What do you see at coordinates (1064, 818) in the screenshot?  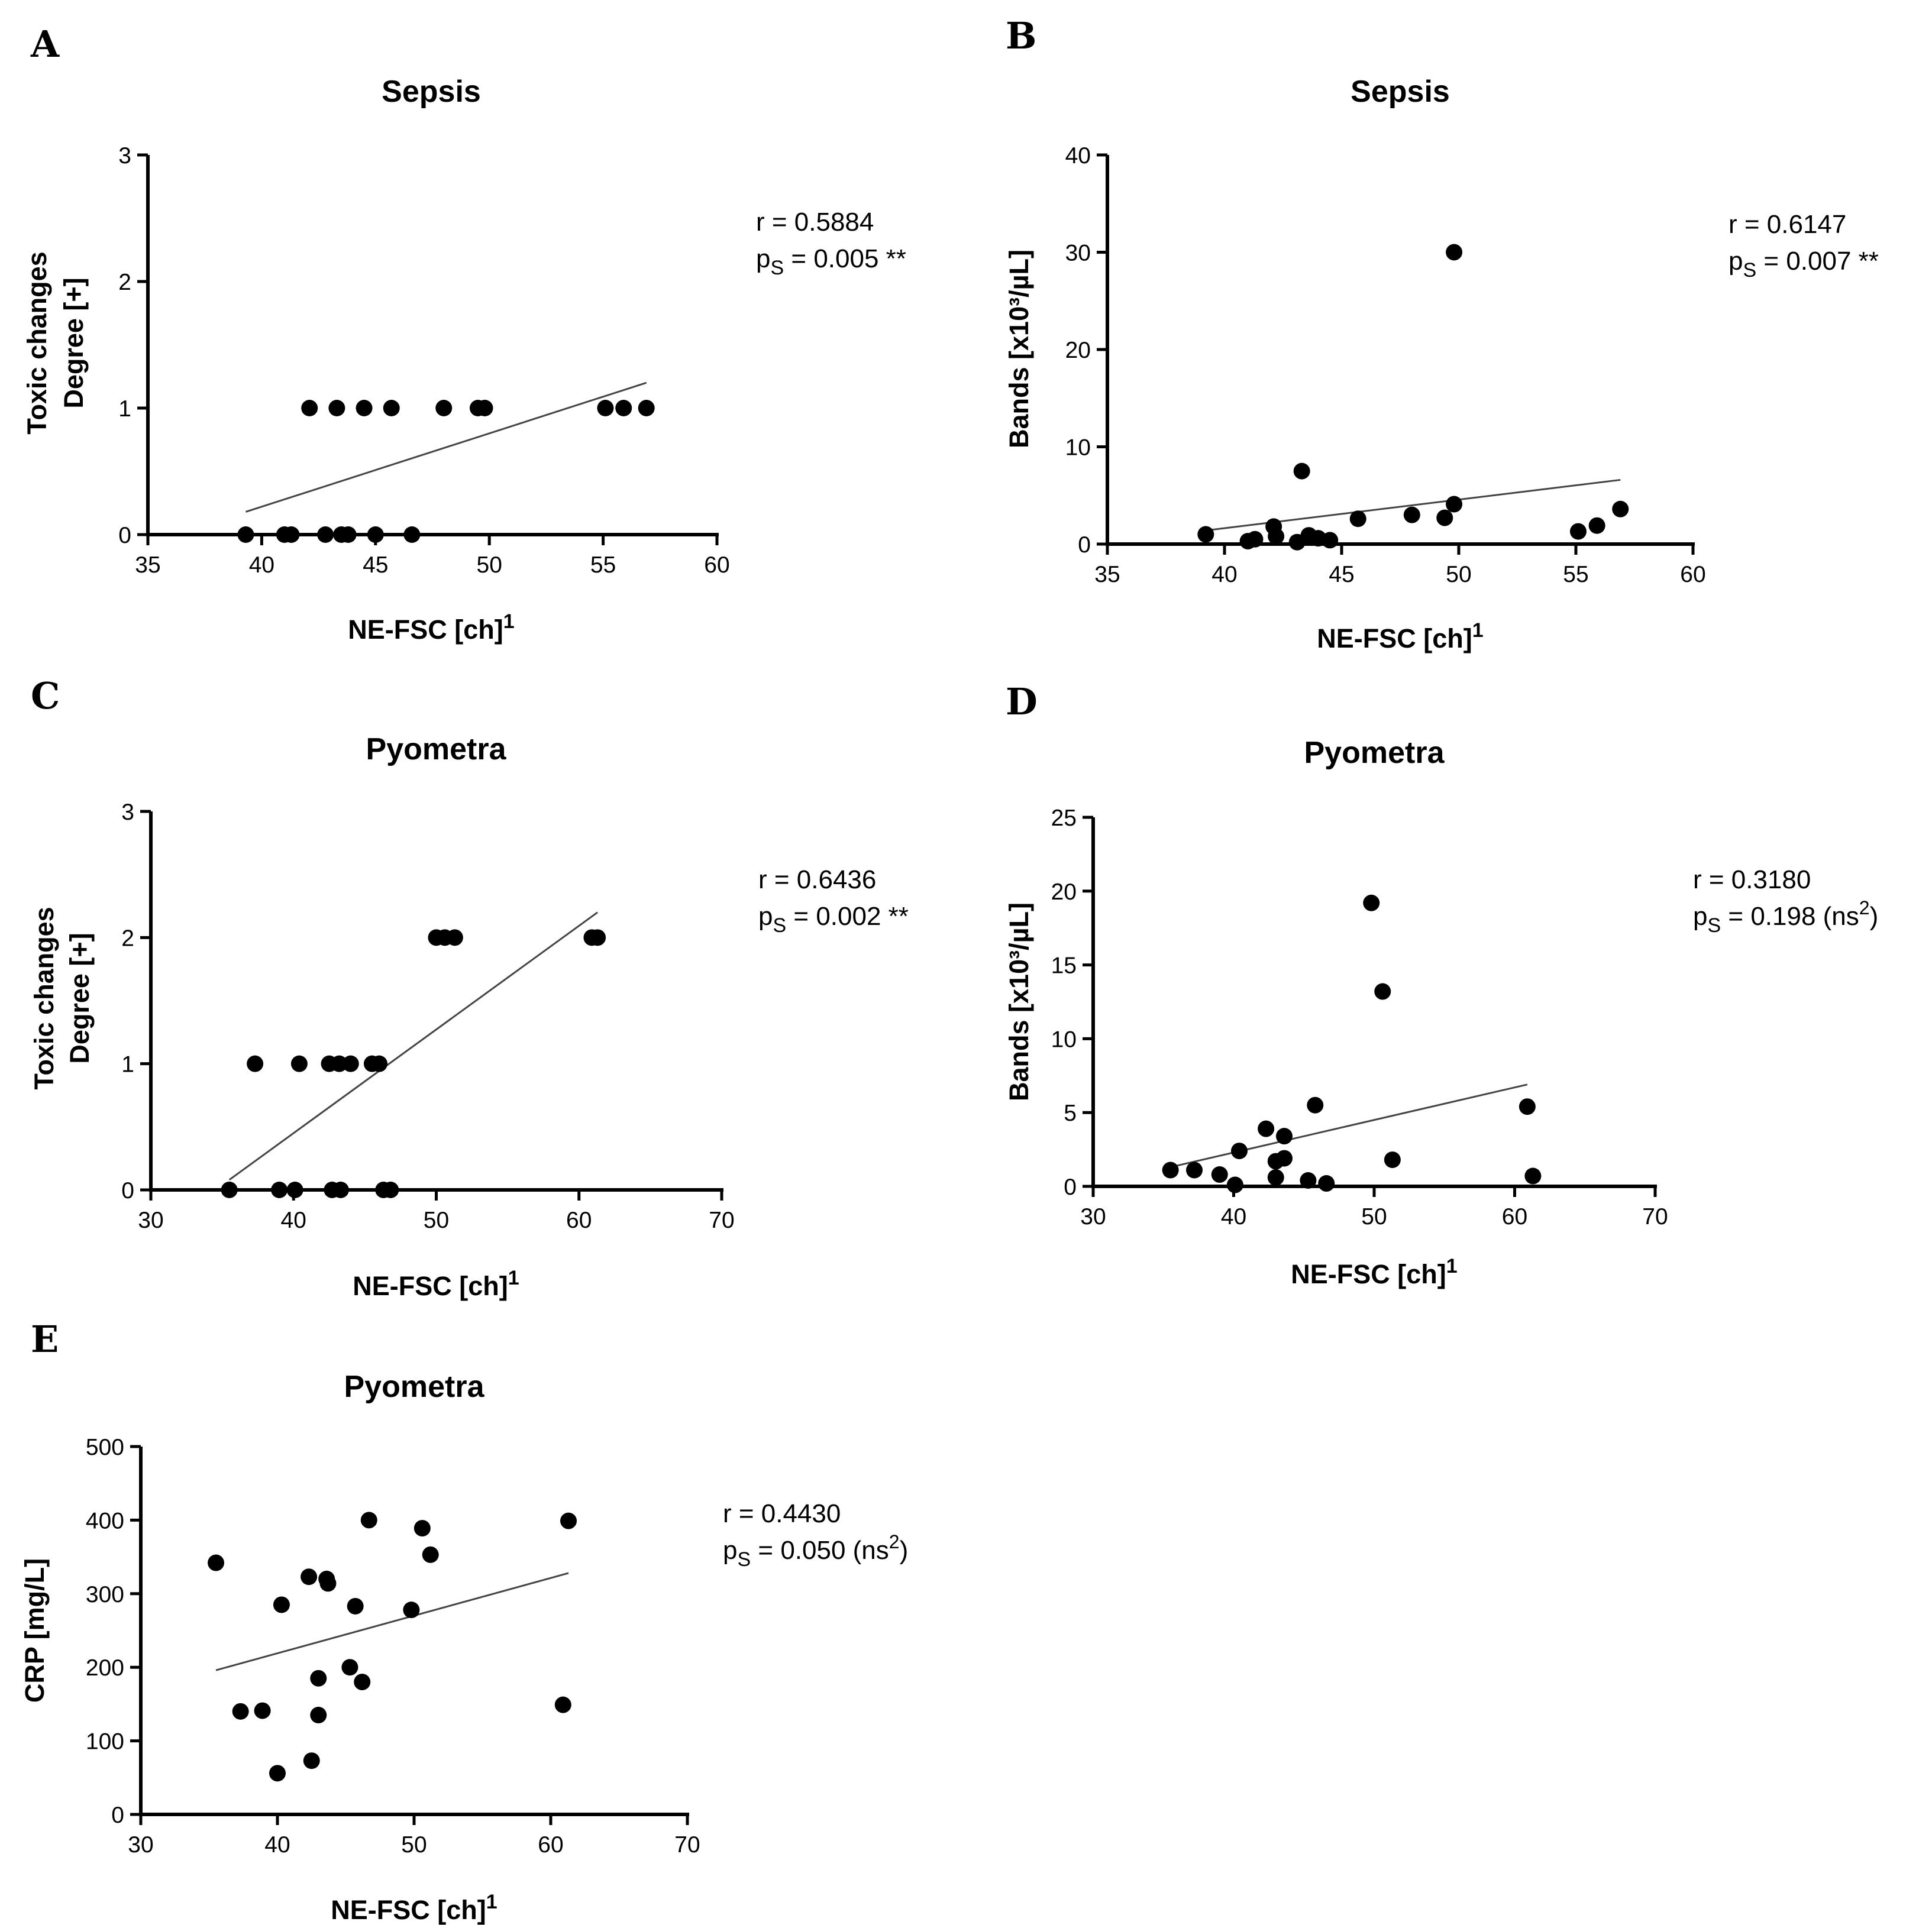 I see `y-tick-label-d: 25` at bounding box center [1064, 818].